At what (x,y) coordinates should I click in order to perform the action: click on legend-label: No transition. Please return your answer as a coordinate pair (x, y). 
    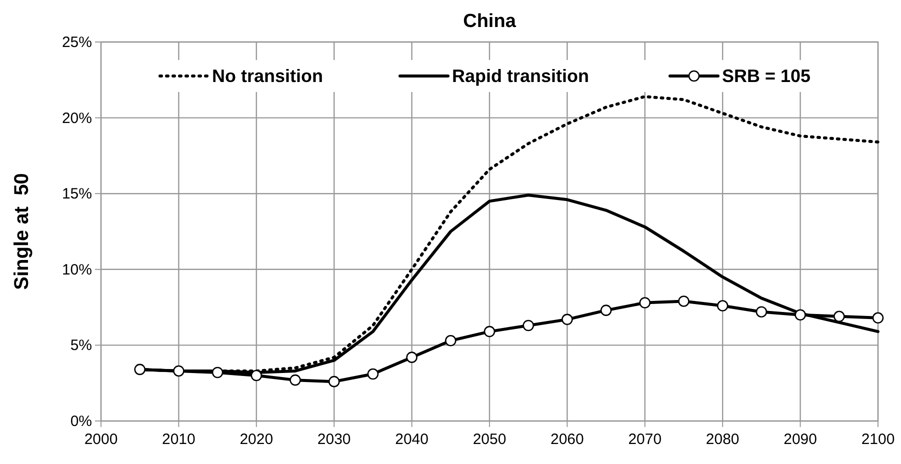
    Looking at the image, I should click on (267, 76).